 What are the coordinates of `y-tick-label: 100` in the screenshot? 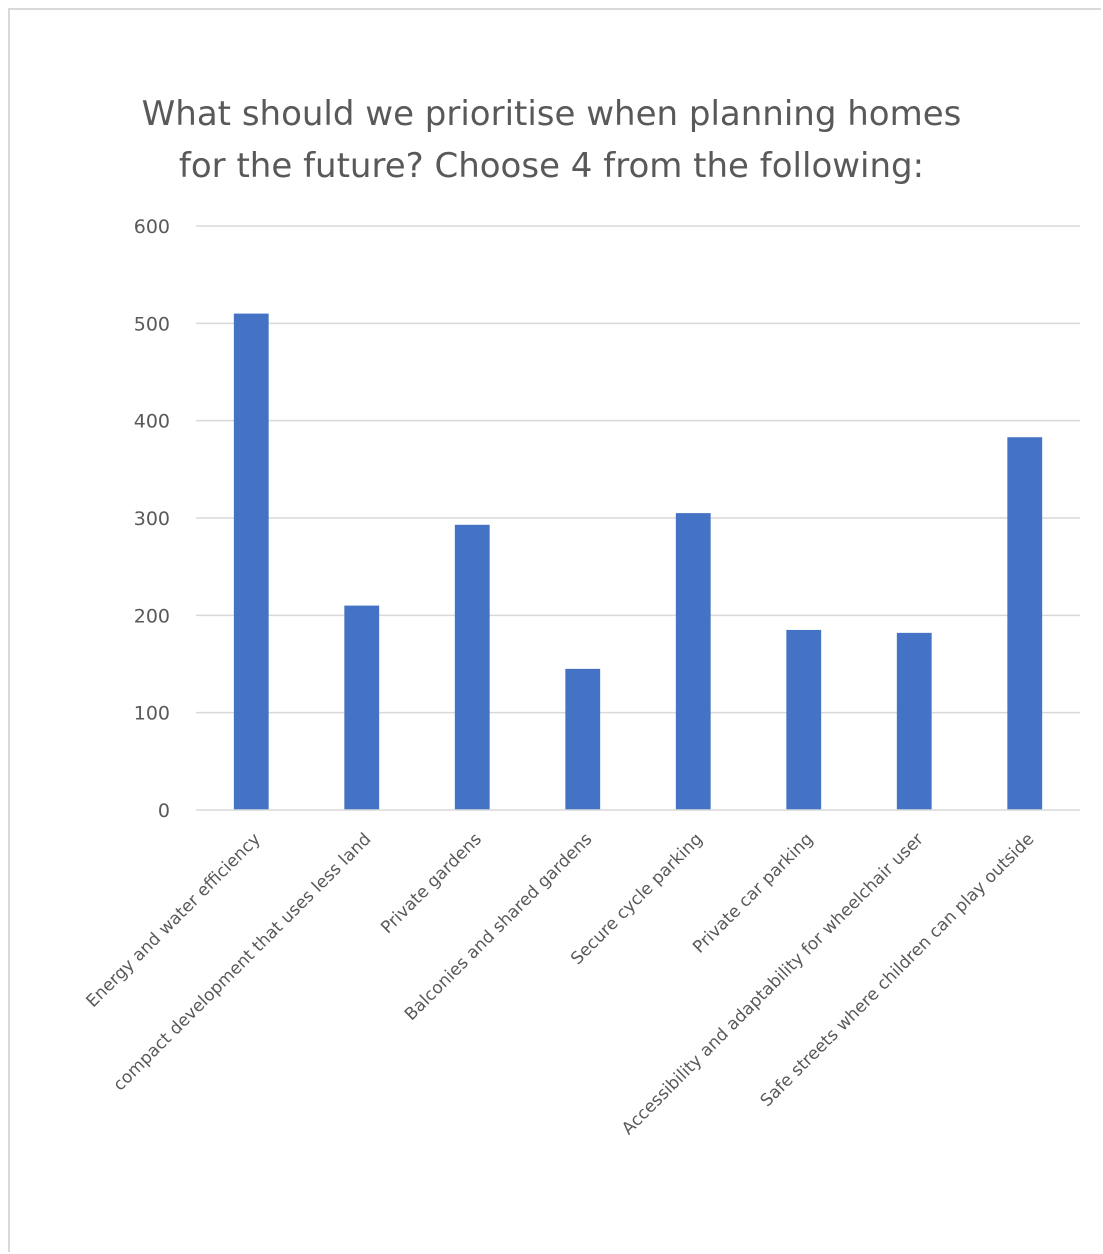 It's located at (152, 714).